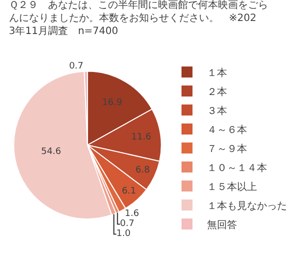  What do you see at coordinates (247, 206) in the screenshot?
I see `legend-label: １本も見なかった` at bounding box center [247, 206].